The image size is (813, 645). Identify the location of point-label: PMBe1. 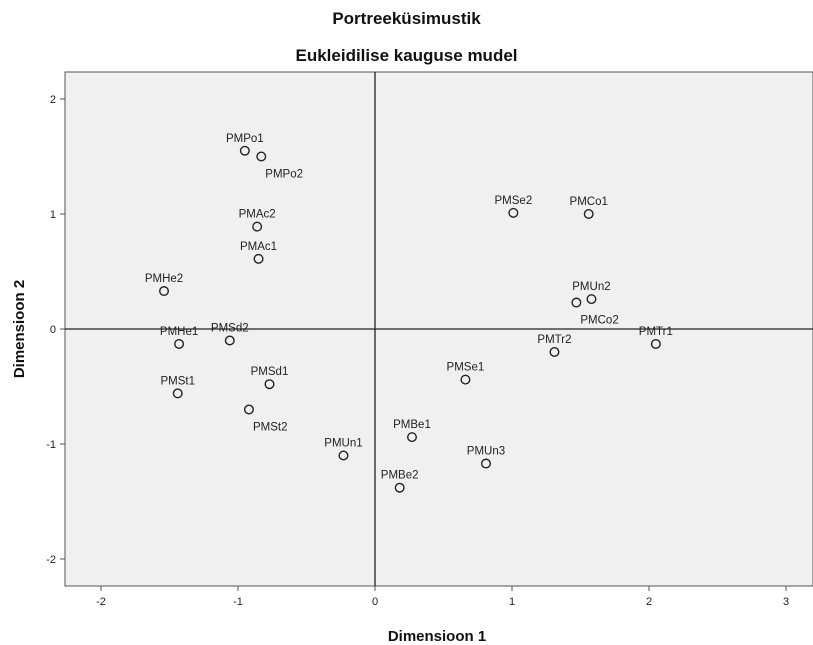
(412, 425).